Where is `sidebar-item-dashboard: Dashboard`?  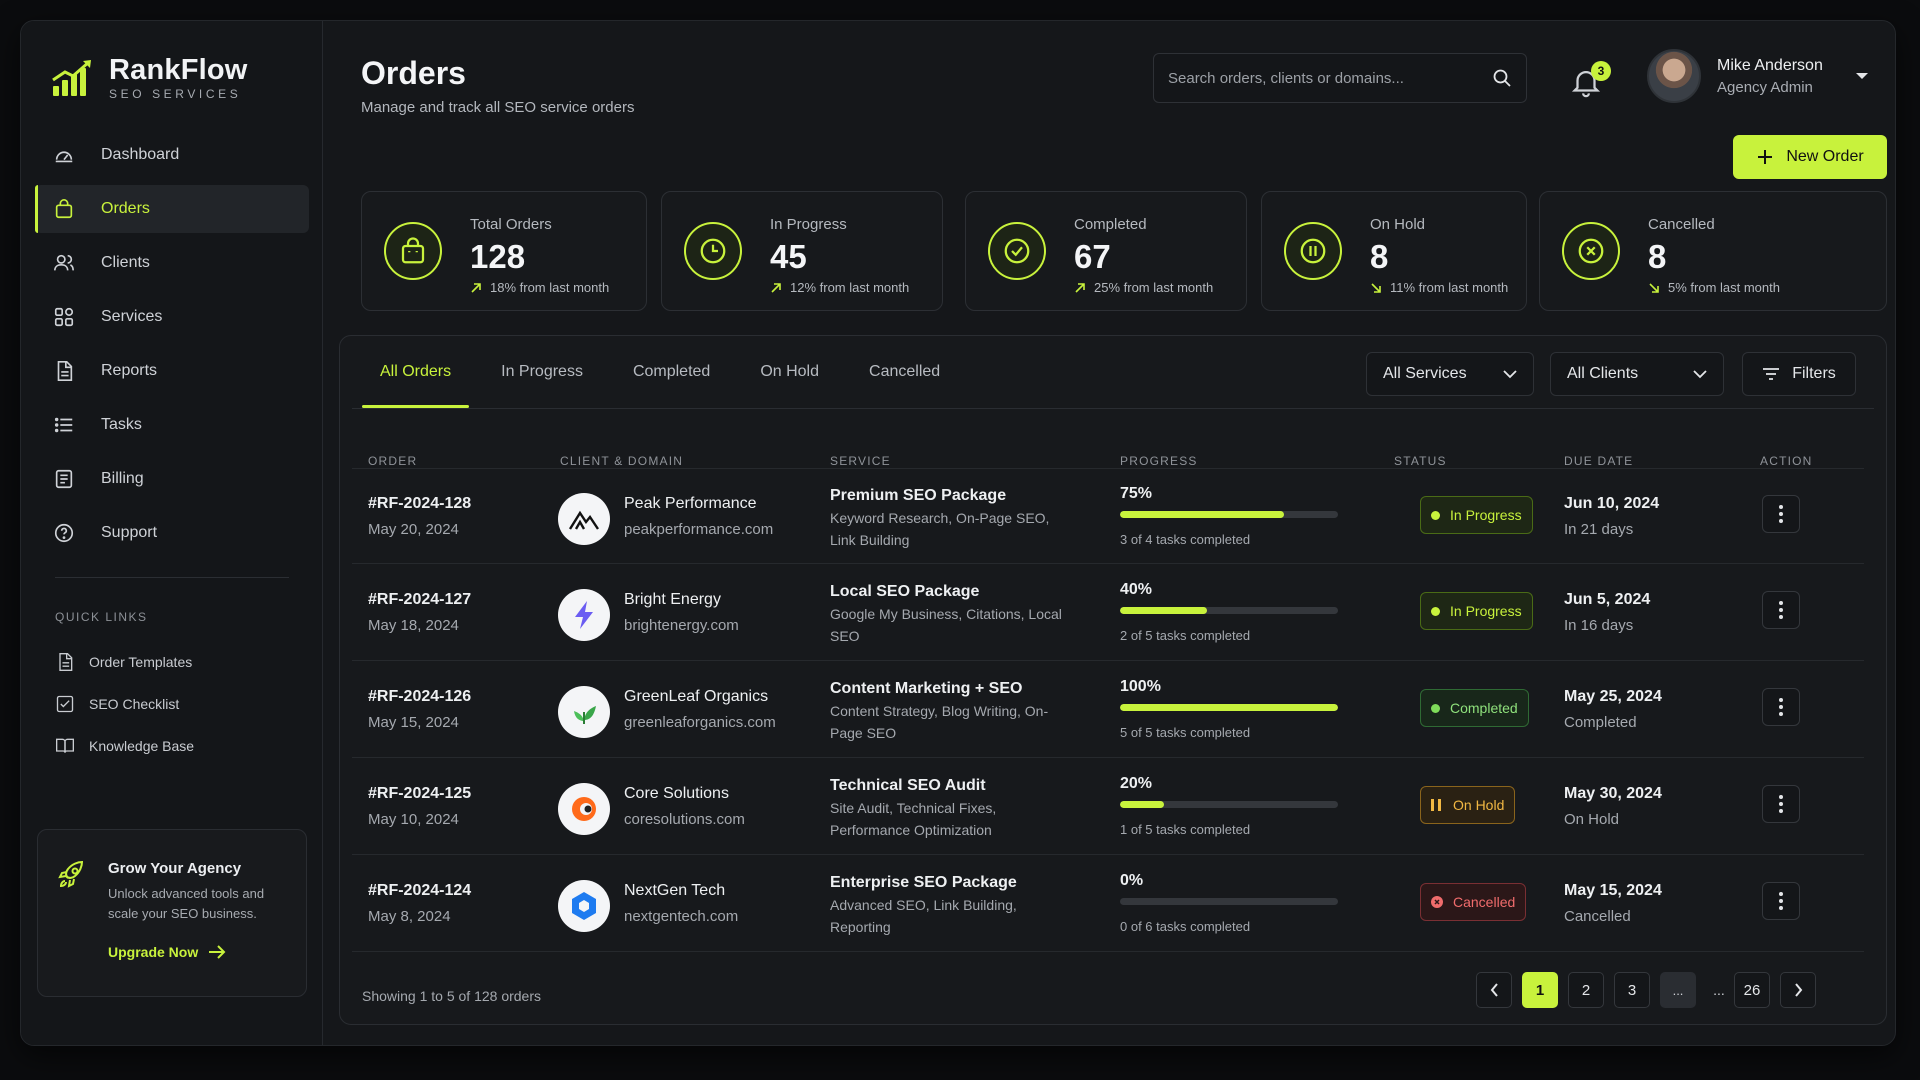
sidebar-item-dashboard: Dashboard is located at coordinates (172, 155).